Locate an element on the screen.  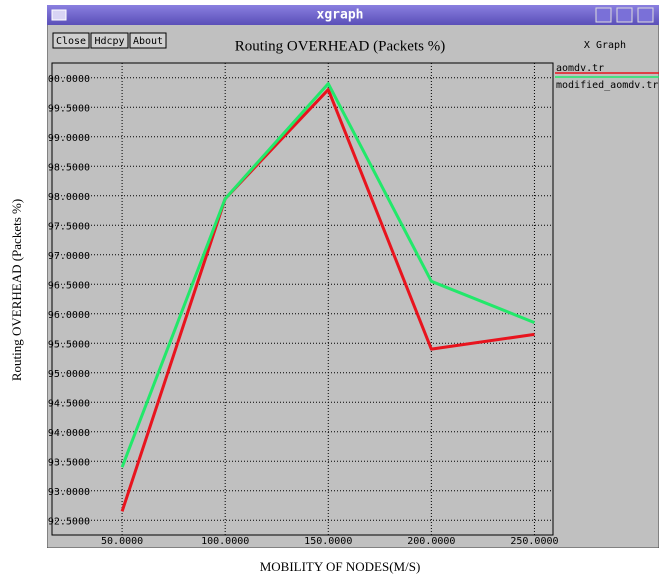
chart-title: Routing OVERHEAD (Packets %) is located at coordinates (340, 46).